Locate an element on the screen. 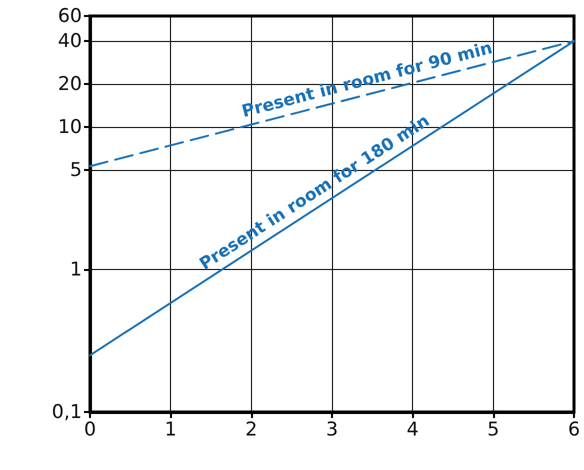  x-tick-label: 0 is located at coordinates (90, 429).